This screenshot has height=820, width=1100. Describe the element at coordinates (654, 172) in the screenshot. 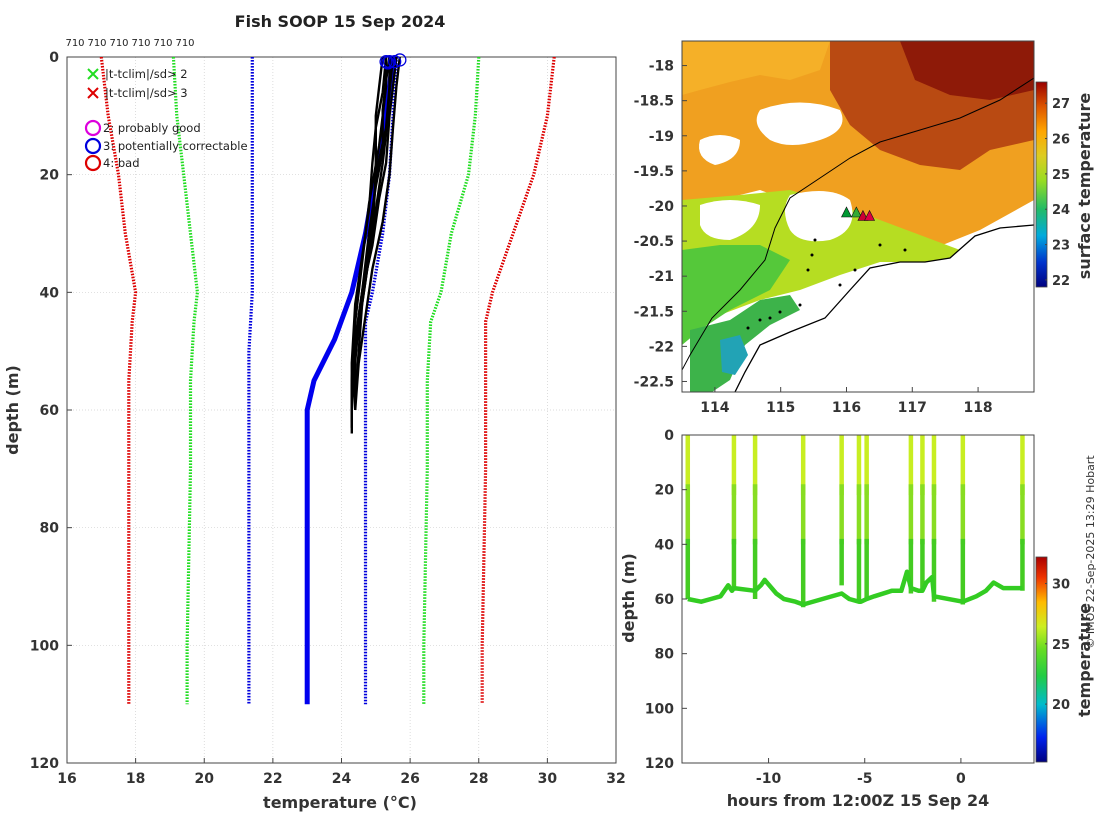

I see `map-y-tick-label: -19.5` at that location.